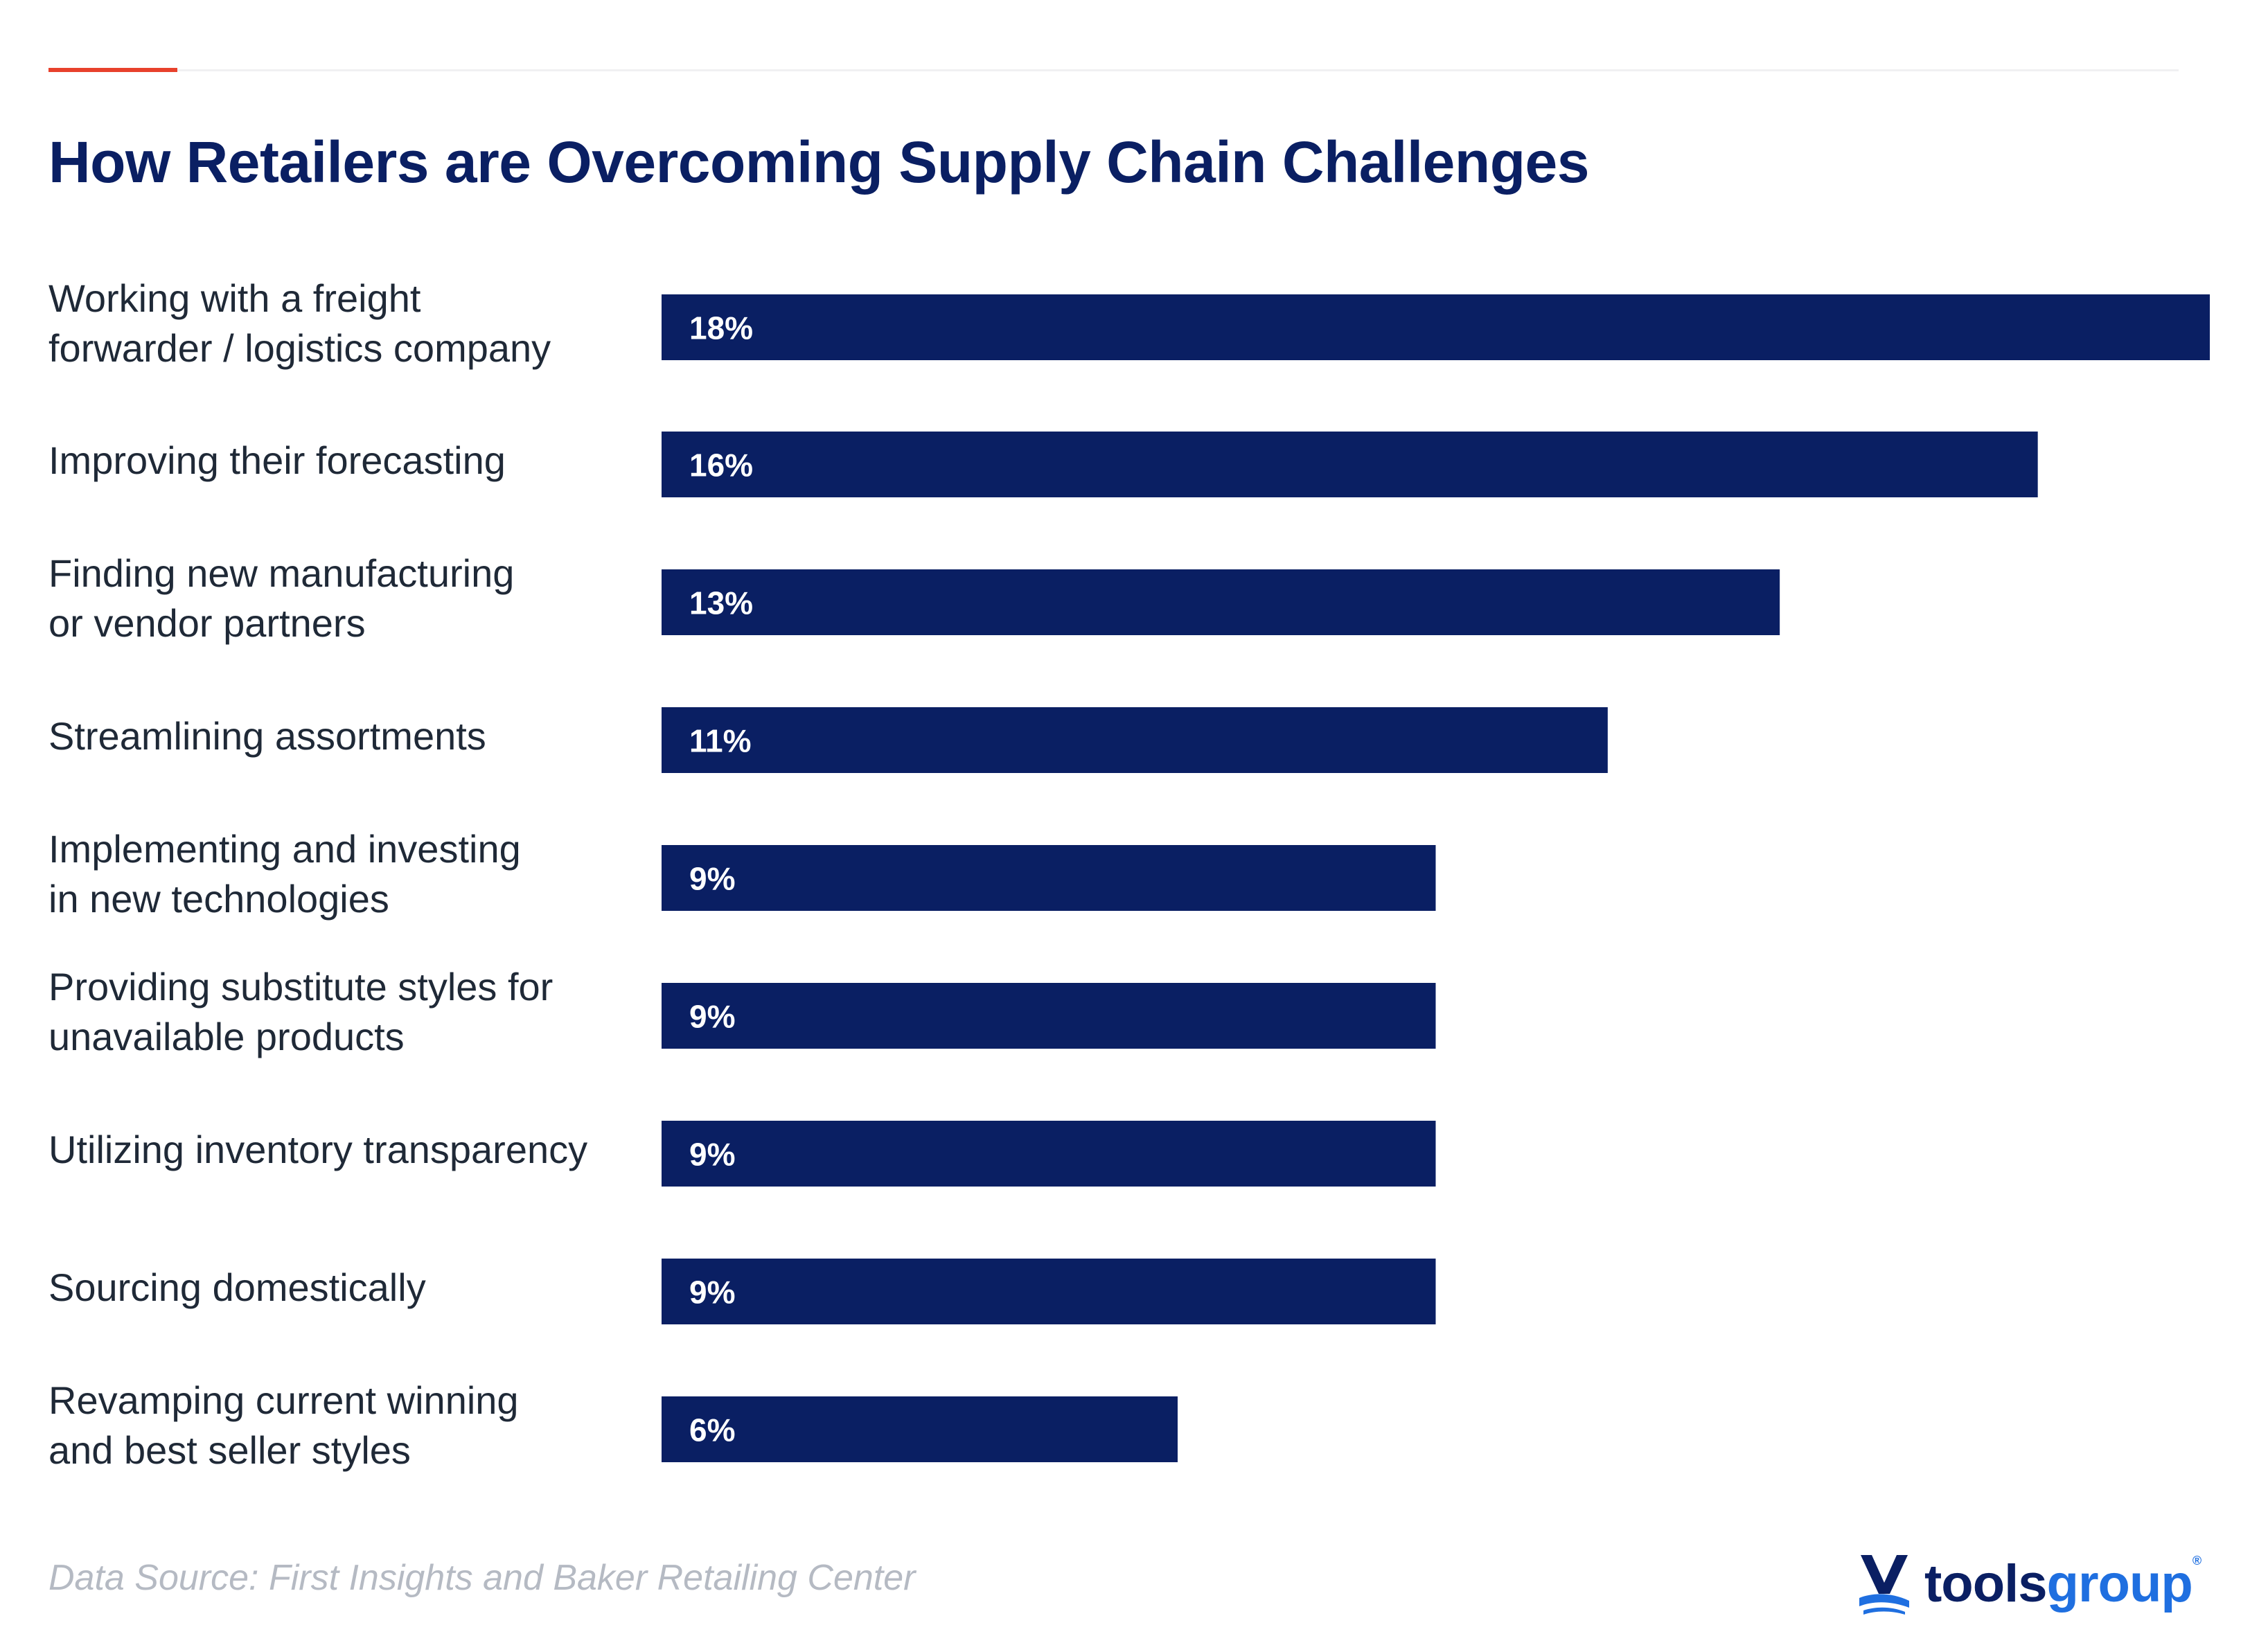  What do you see at coordinates (720, 741) in the screenshot?
I see `bar-value-label: 11%` at bounding box center [720, 741].